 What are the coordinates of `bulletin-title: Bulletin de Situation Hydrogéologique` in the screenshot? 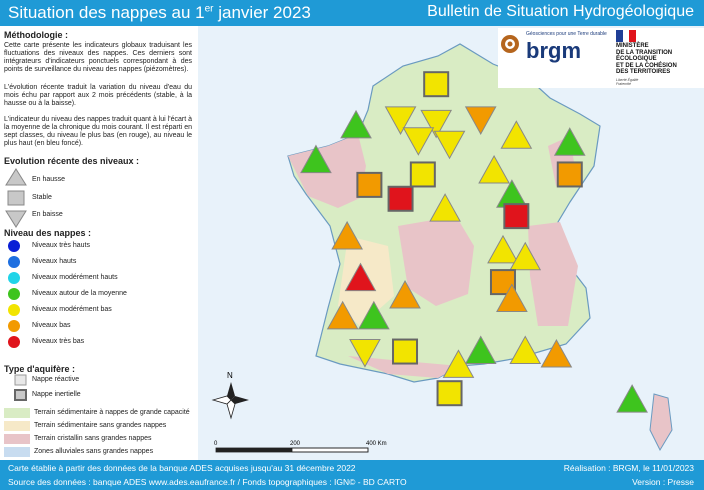 It's located at (560, 11).